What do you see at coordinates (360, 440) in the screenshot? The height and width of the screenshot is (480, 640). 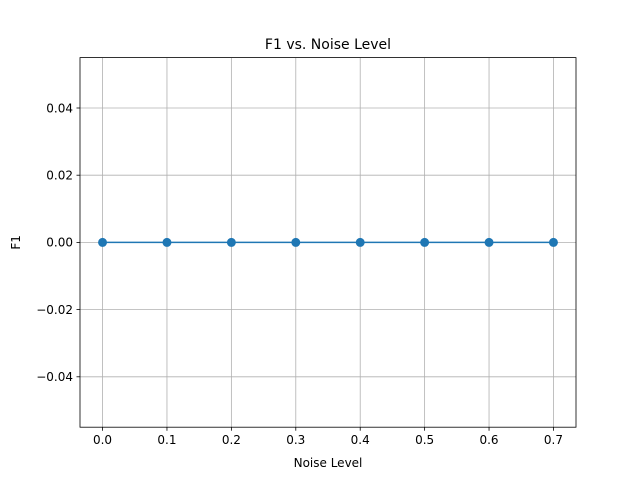 I see `x-tick-label: 0.4` at bounding box center [360, 440].